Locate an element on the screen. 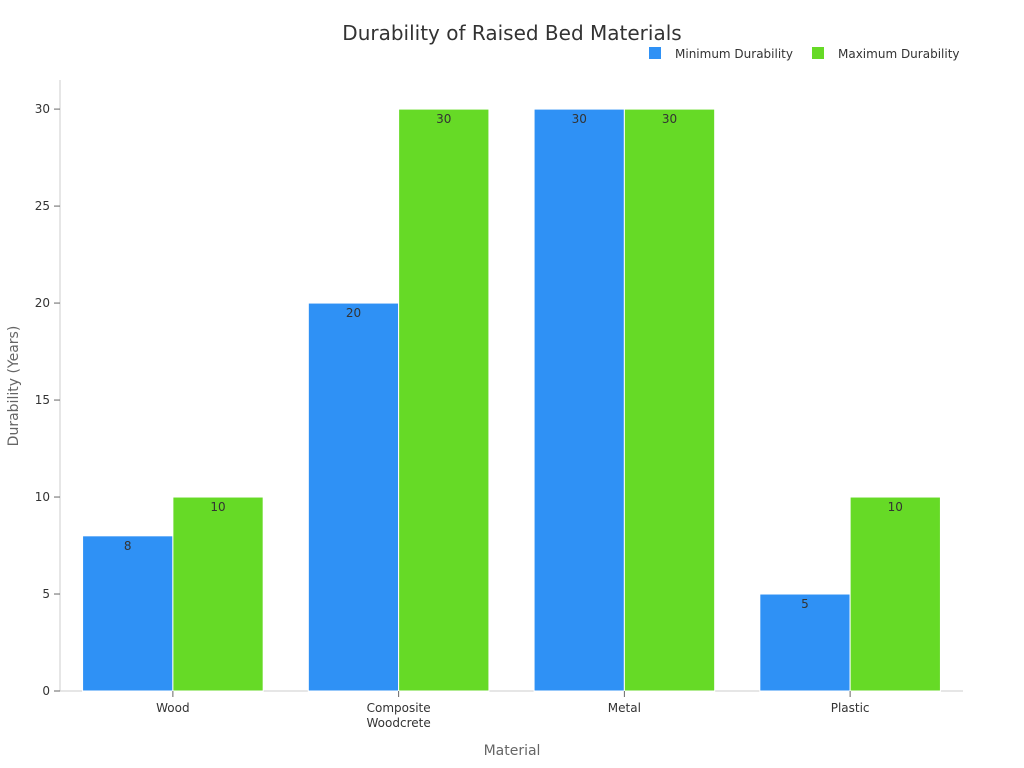  y-tick-label: 20 is located at coordinates (42, 303).